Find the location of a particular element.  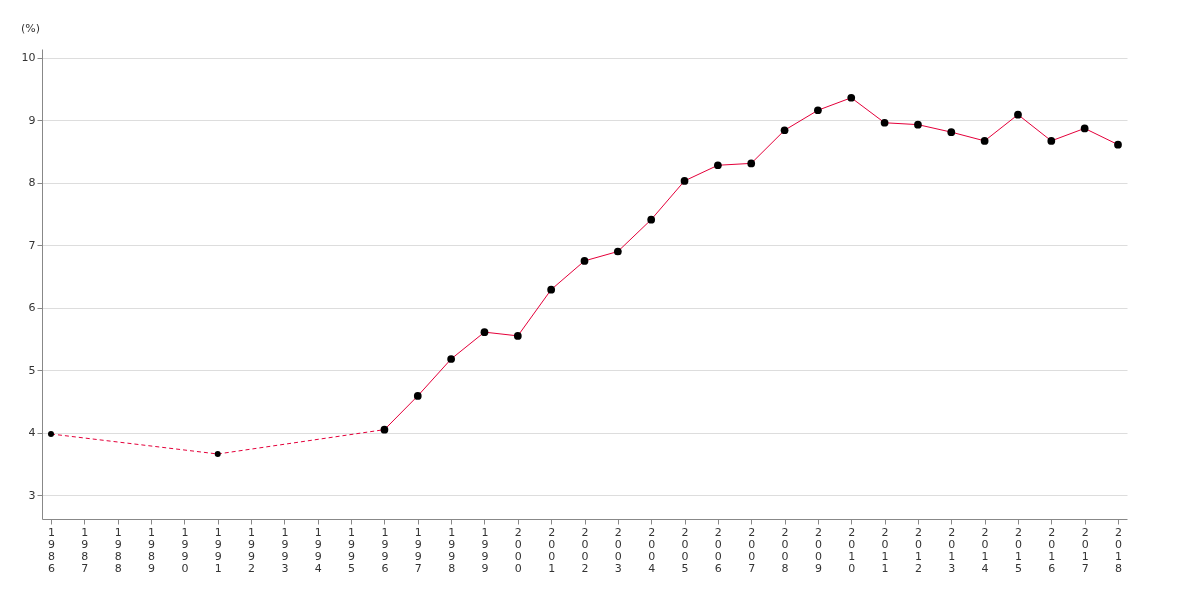

y-tick-label: 4 is located at coordinates (32, 433).